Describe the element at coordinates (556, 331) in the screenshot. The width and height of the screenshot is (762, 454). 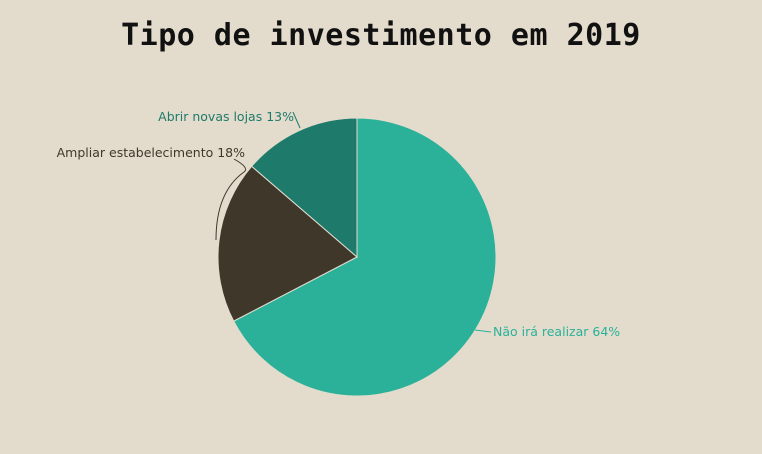
I see `slice-label-0: Não irá realizar 64%` at that location.